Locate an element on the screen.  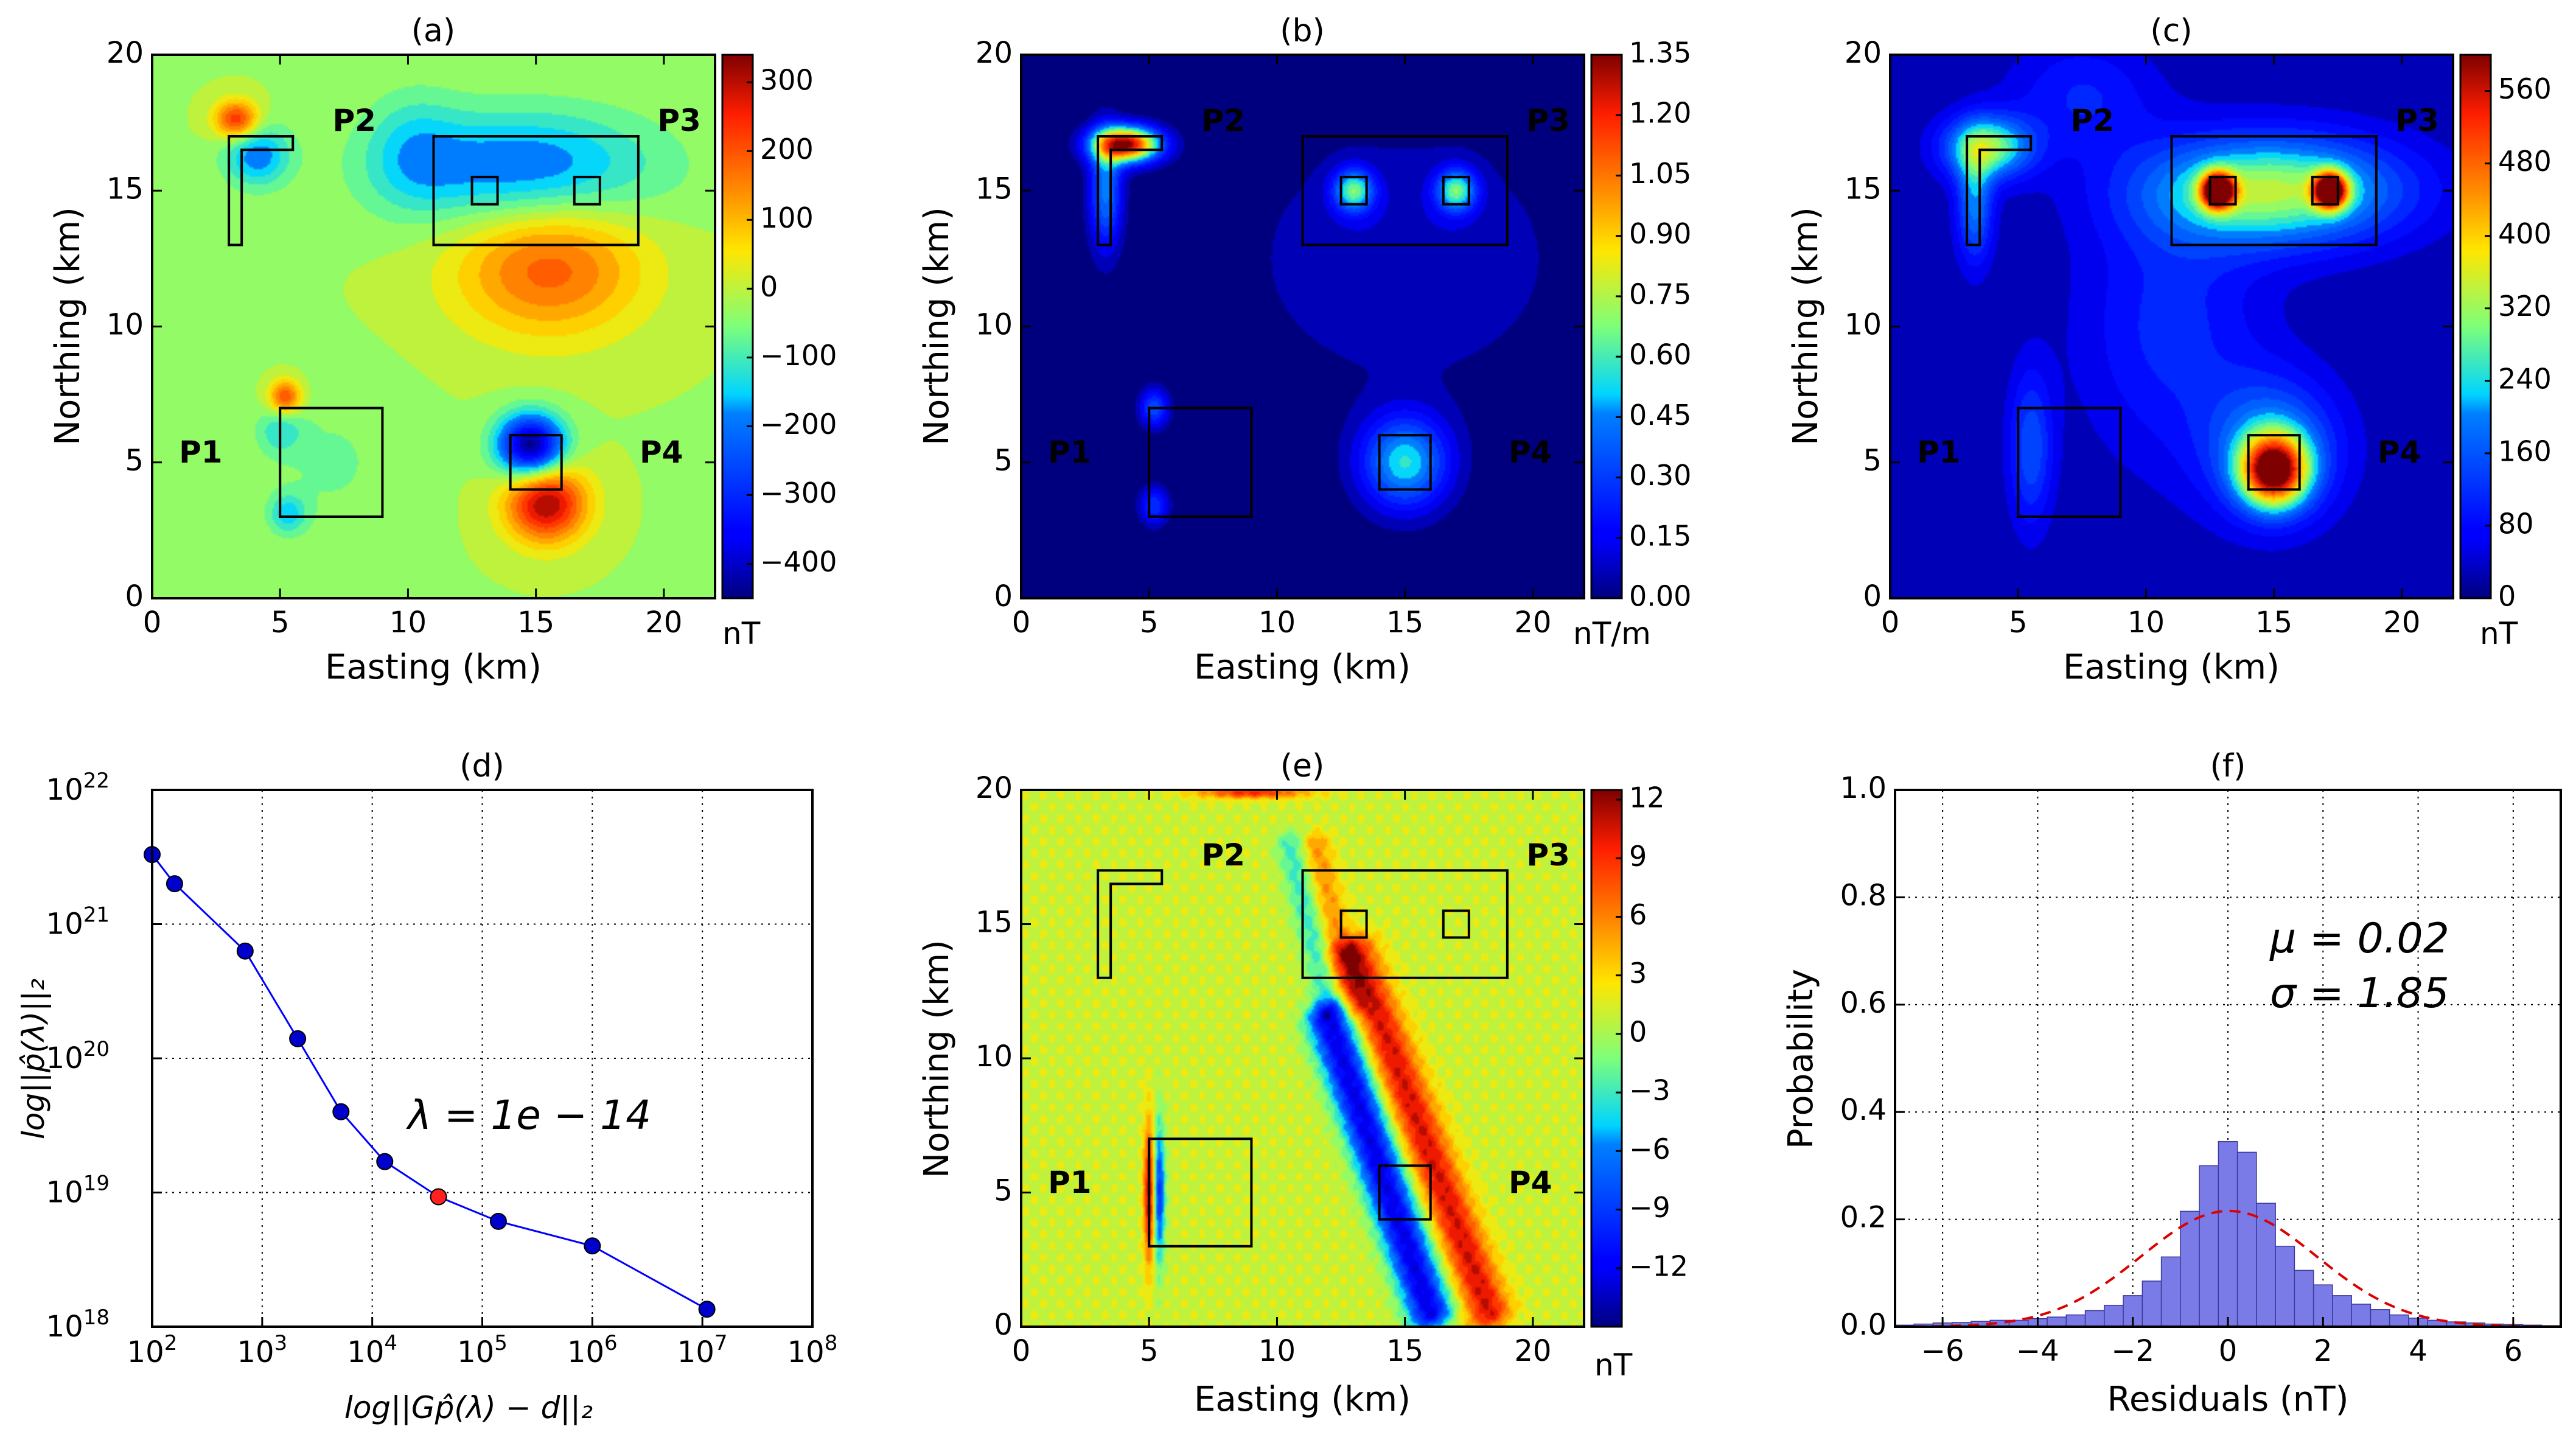
grid-f is located at coordinates (2228, 1058).